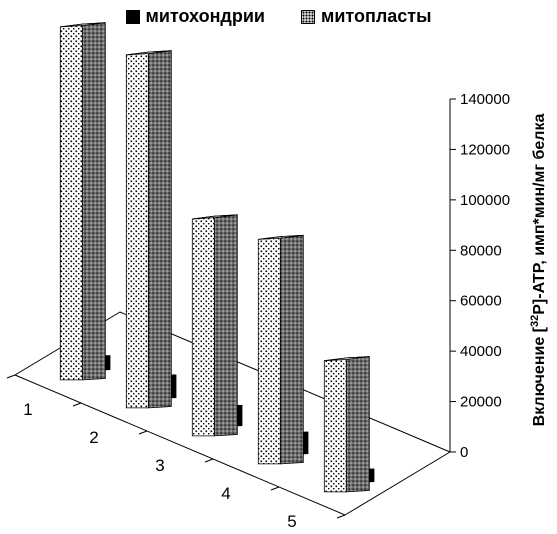 Image resolution: width=557 pixels, height=534 pixels. I want to click on value-axis: 0 20000 40000 60000 80000 100000 120000 140000, so click(479, 276).